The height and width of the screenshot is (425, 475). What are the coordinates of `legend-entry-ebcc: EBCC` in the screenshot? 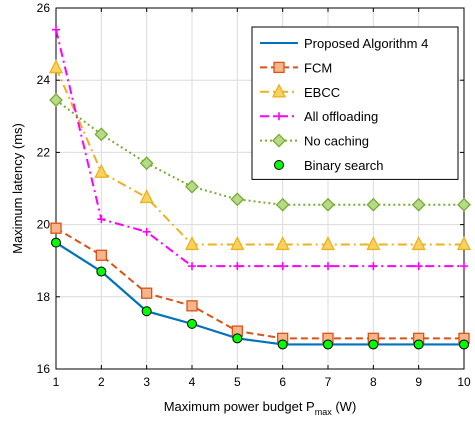 It's located at (300, 91).